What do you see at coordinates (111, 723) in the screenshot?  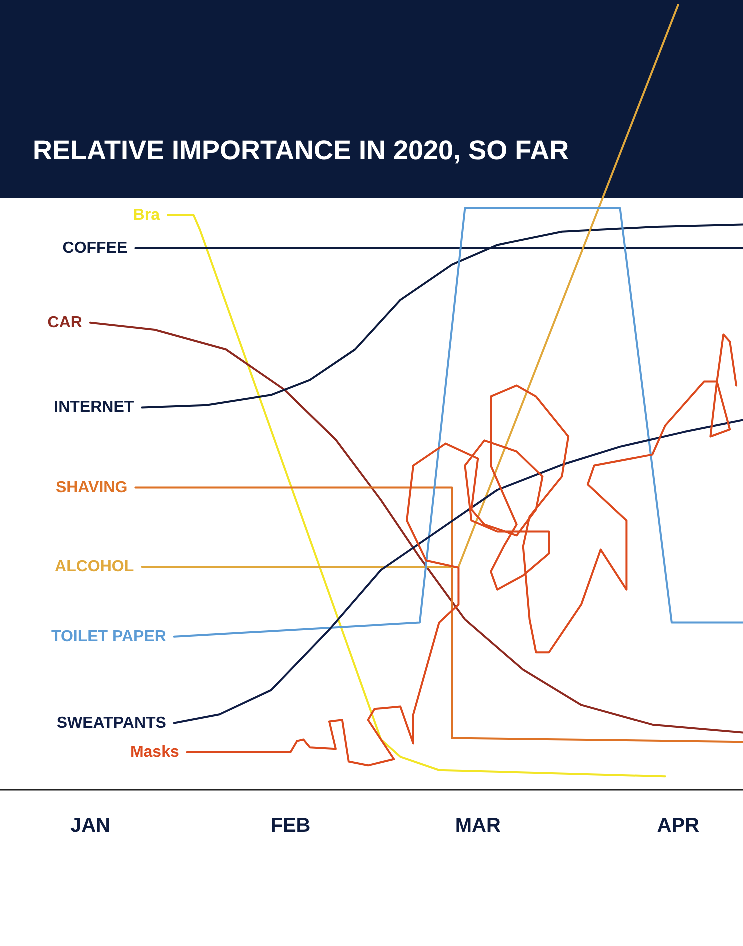 I see `series-label: SWEATPANTS` at bounding box center [111, 723].